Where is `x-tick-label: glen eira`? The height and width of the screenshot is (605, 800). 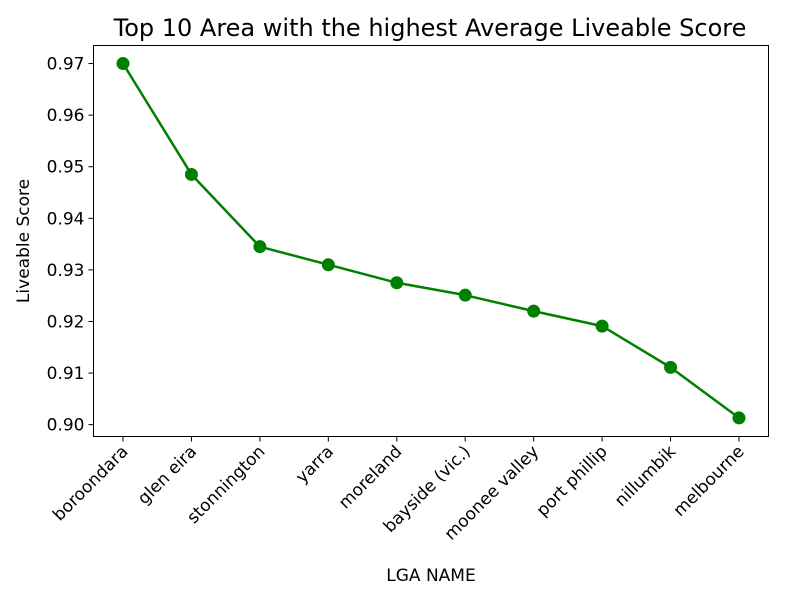
x-tick-label: glen eira is located at coordinates (167, 475).